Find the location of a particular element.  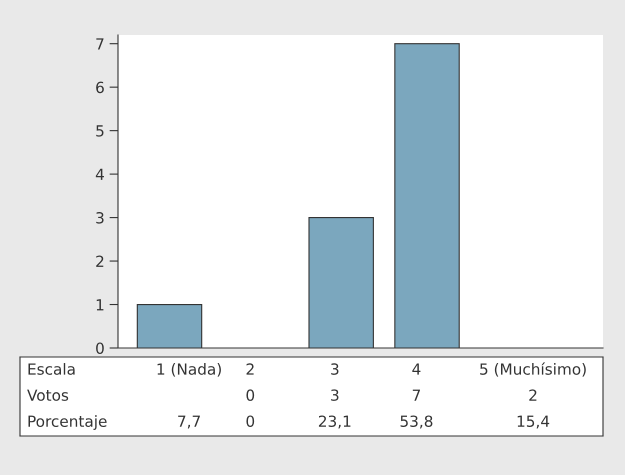

x-tick-label: 2 is located at coordinates (250, 369).